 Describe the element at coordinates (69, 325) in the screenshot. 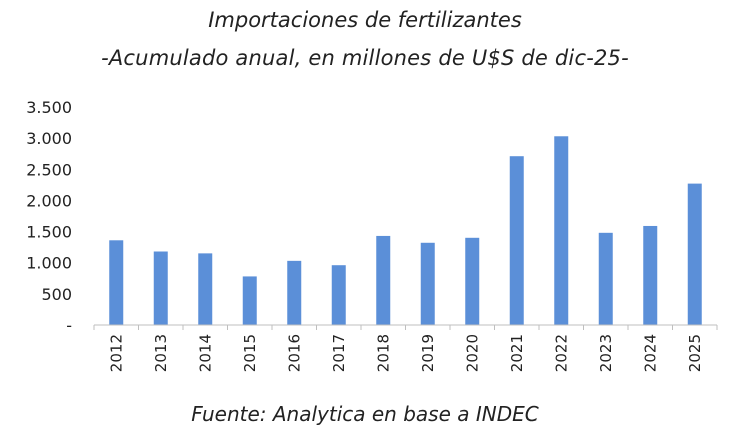

I see `y-tick-label: -` at that location.